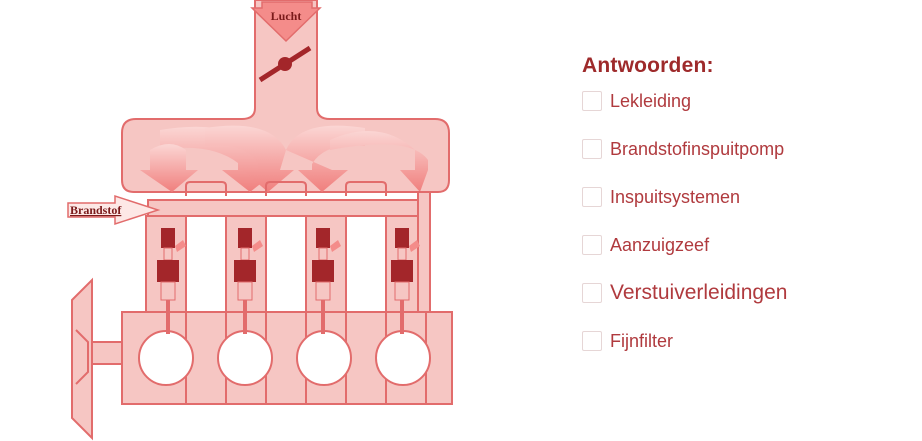 Image resolution: width=922 pixels, height=441 pixels. I want to click on option-fijnfilter: Fijnfilter, so click(742, 341).